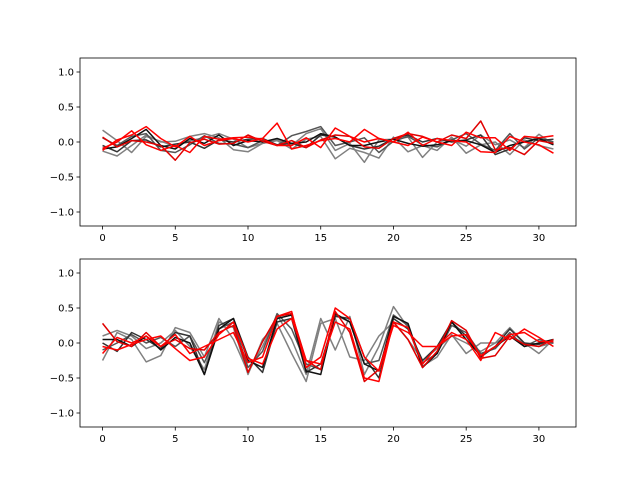  What do you see at coordinates (539, 439) in the screenshot?
I see `x-tick-label-1-30: 30` at bounding box center [539, 439].